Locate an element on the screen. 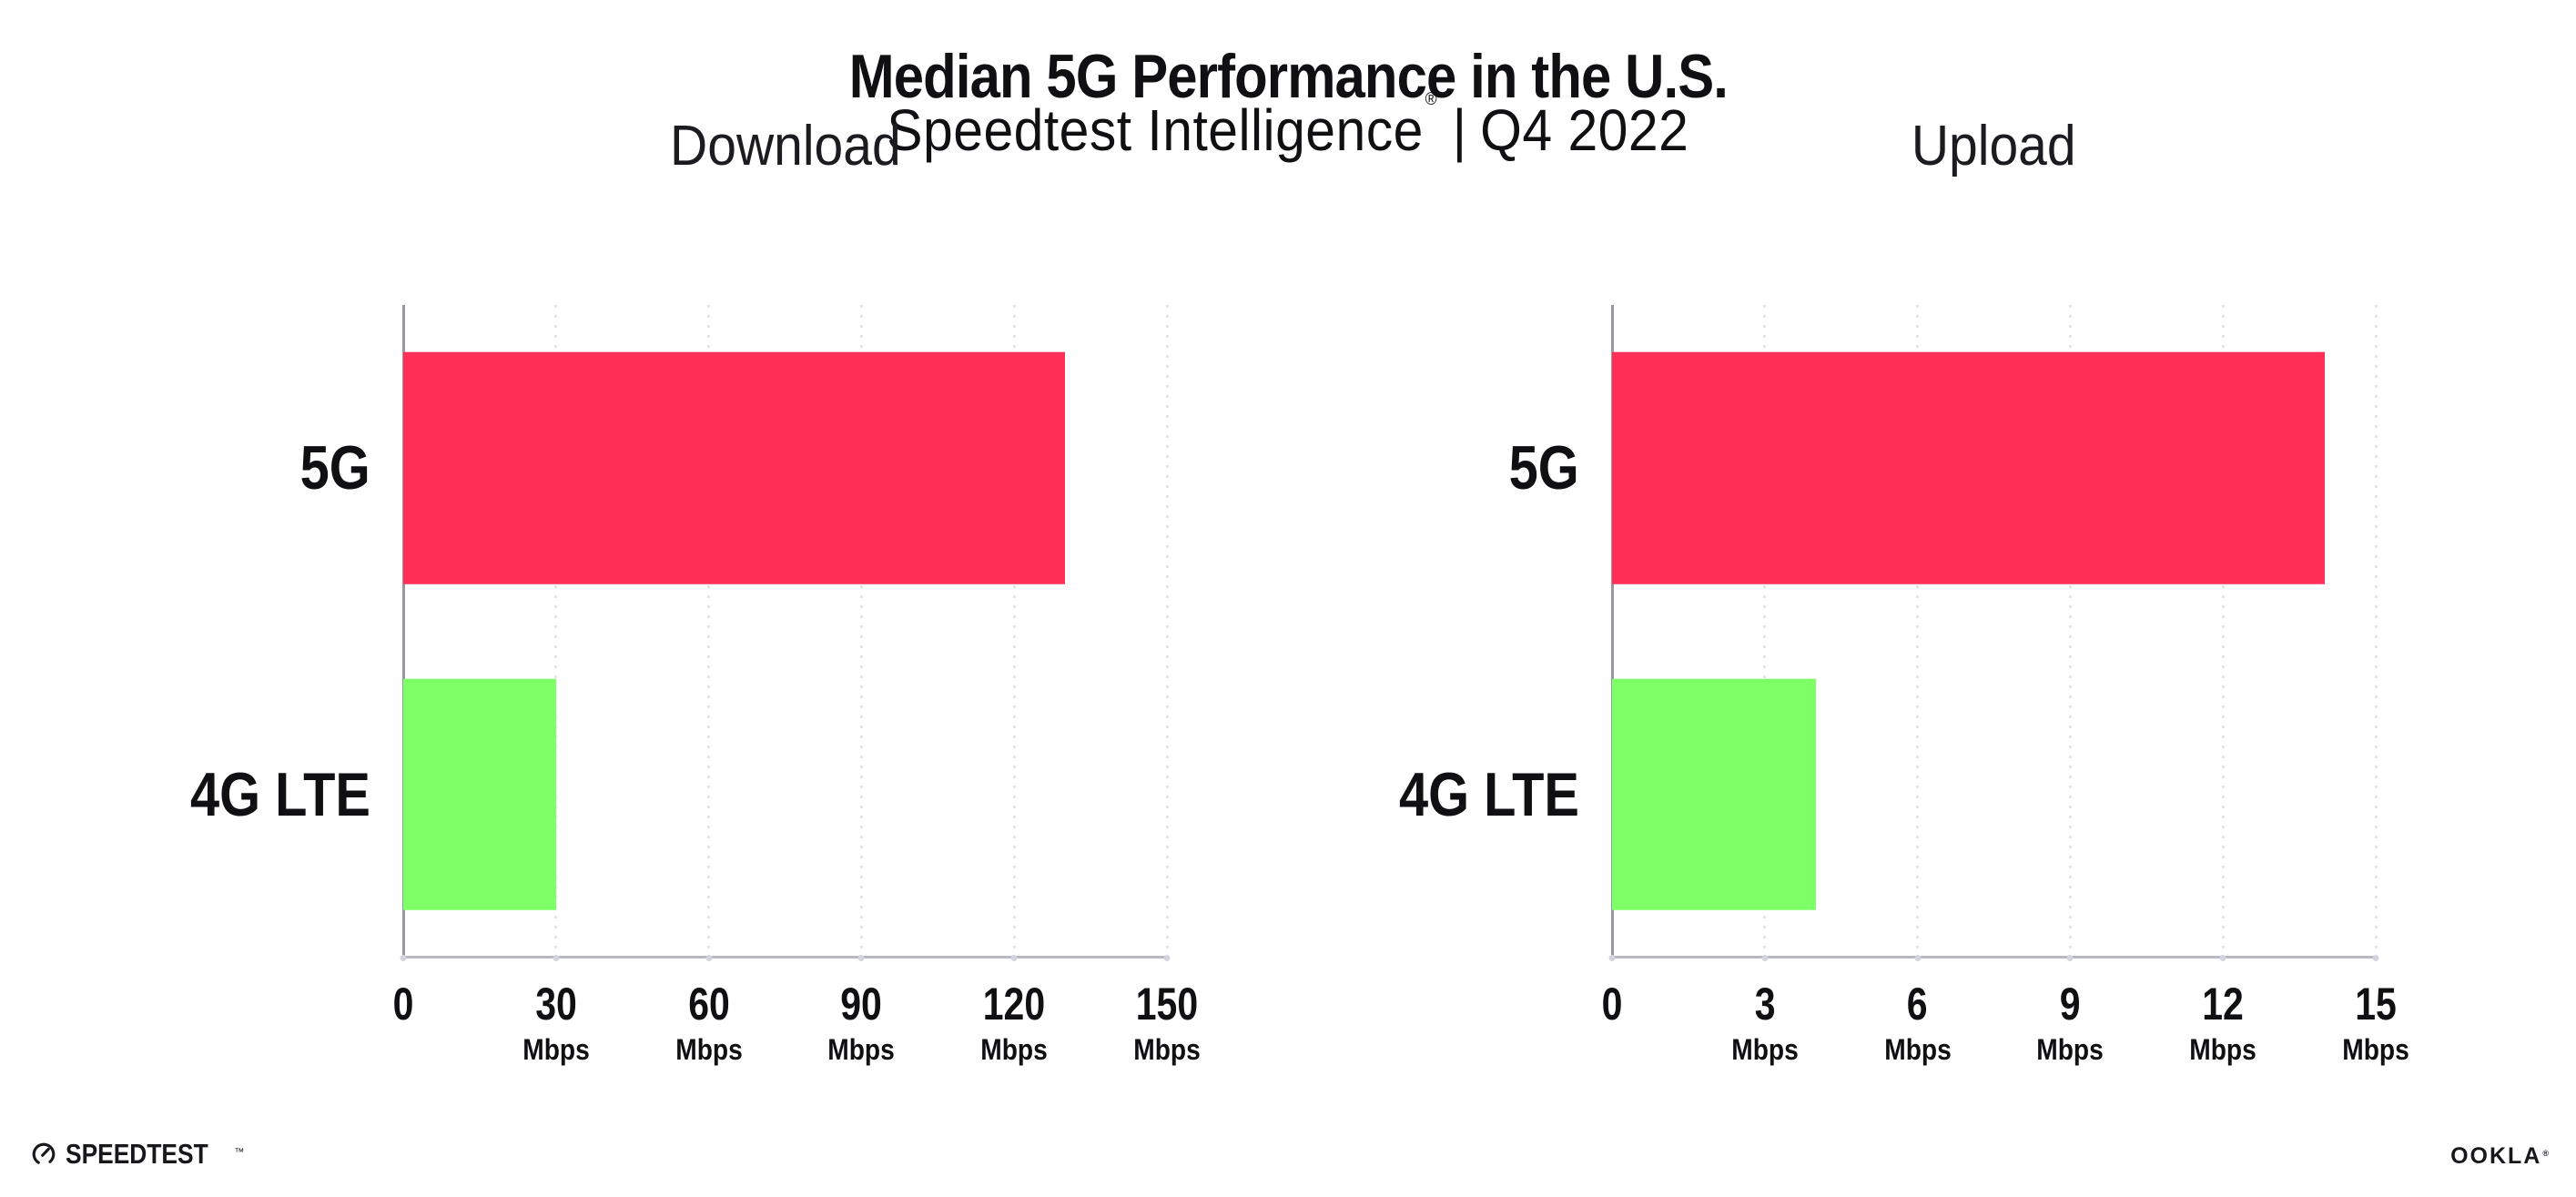 Image resolution: width=2576 pixels, height=1197 pixels. subtitle-product: Speedtest Intelligence is located at coordinates (1156, 130).